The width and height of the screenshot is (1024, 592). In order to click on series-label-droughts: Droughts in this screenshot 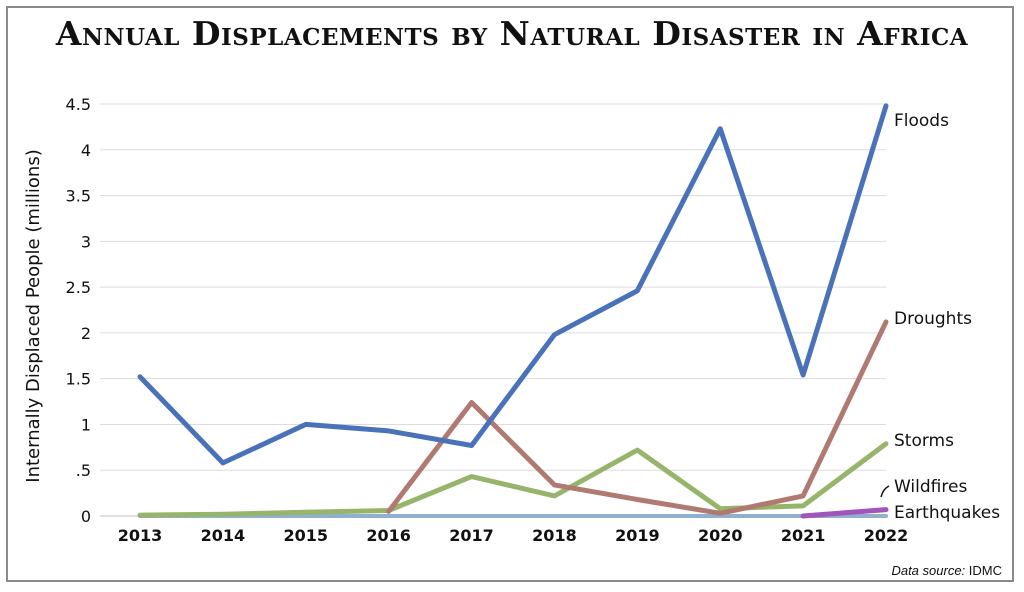, I will do `click(933, 319)`.